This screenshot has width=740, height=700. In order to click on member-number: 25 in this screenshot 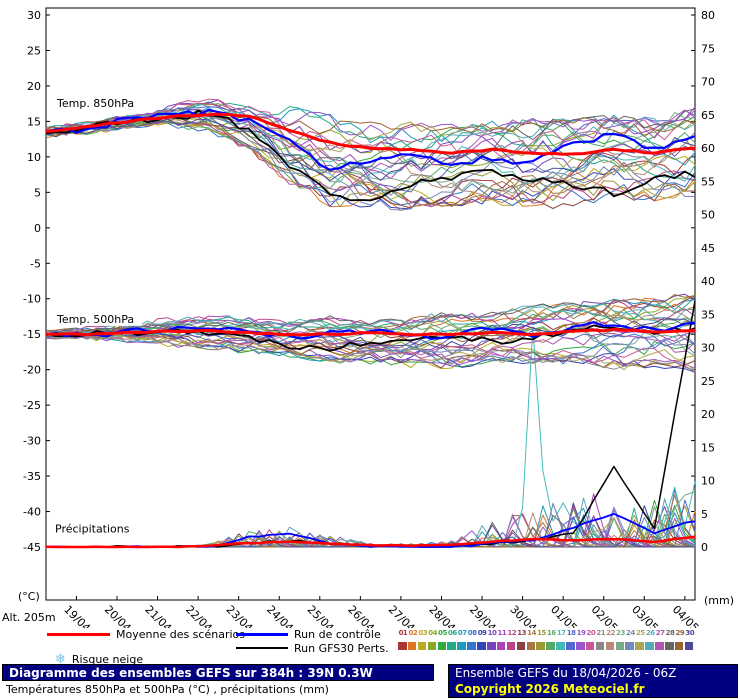, I will do `click(640, 633)`.